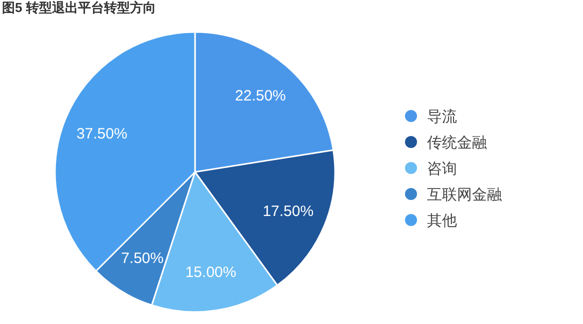  I want to click on data-label: 17.50%, so click(288, 211).